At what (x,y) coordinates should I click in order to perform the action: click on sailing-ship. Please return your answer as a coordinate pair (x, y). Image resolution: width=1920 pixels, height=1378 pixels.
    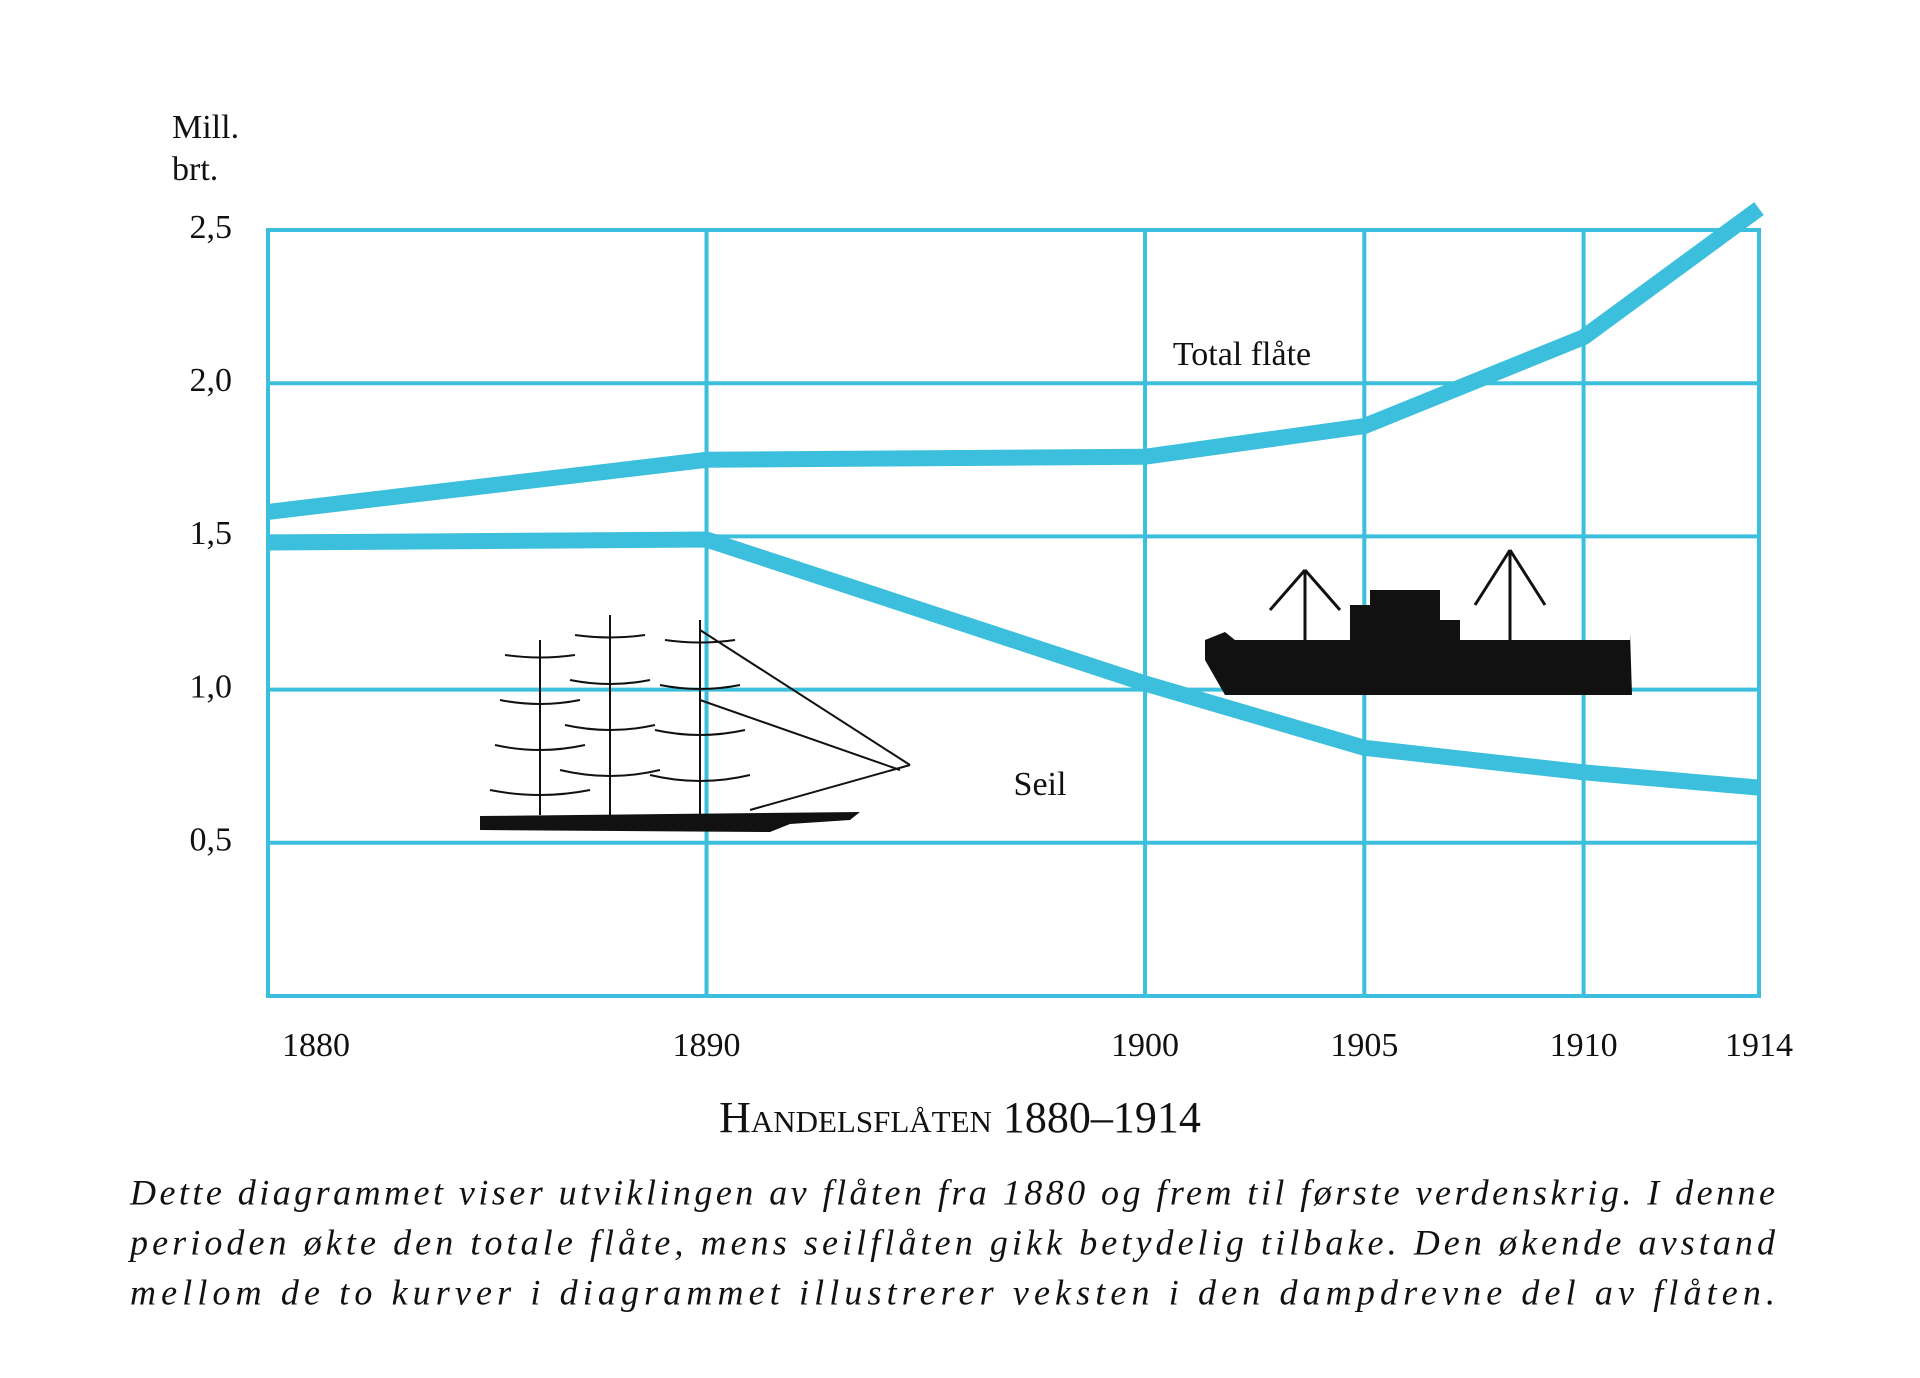
    Looking at the image, I should click on (695, 723).